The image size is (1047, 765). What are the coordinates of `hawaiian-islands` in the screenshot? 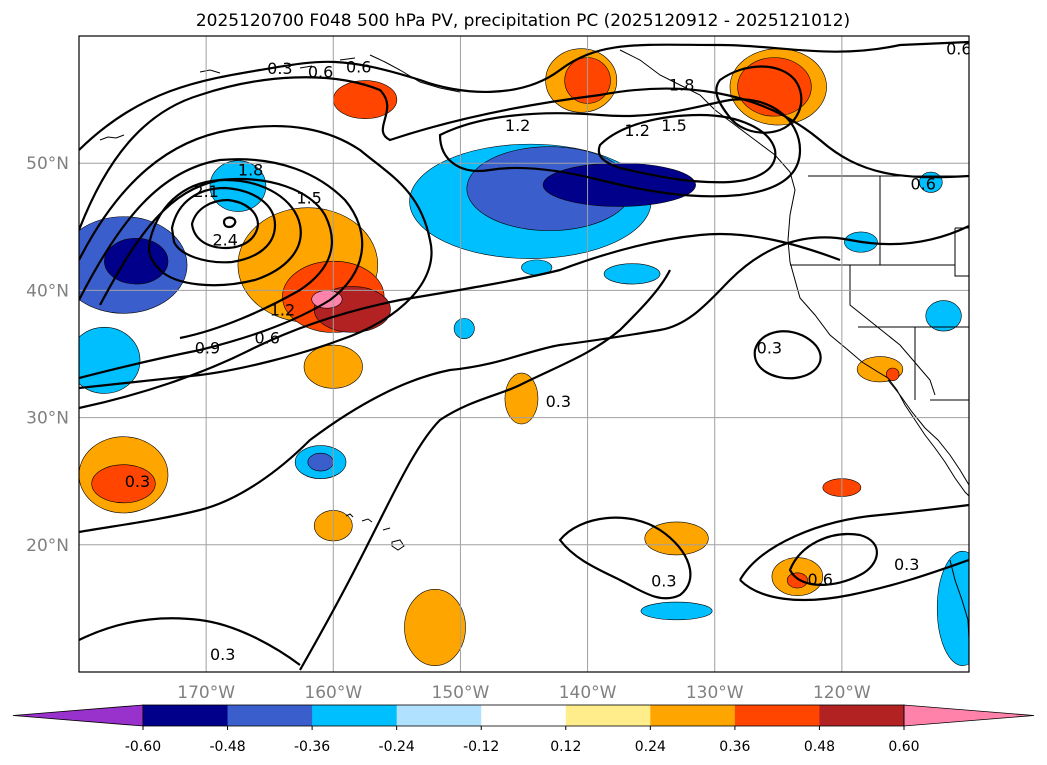 It's located at (375, 532).